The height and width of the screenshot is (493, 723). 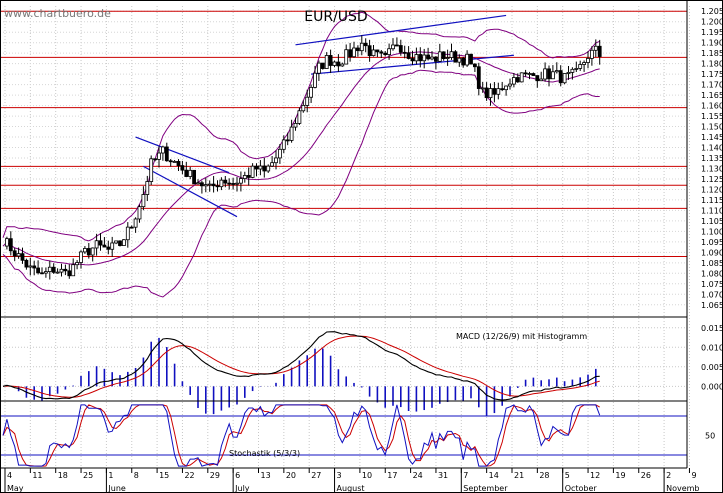 What do you see at coordinates (712, 43) in the screenshot?
I see `price-tick-label: 1.190` at bounding box center [712, 43].